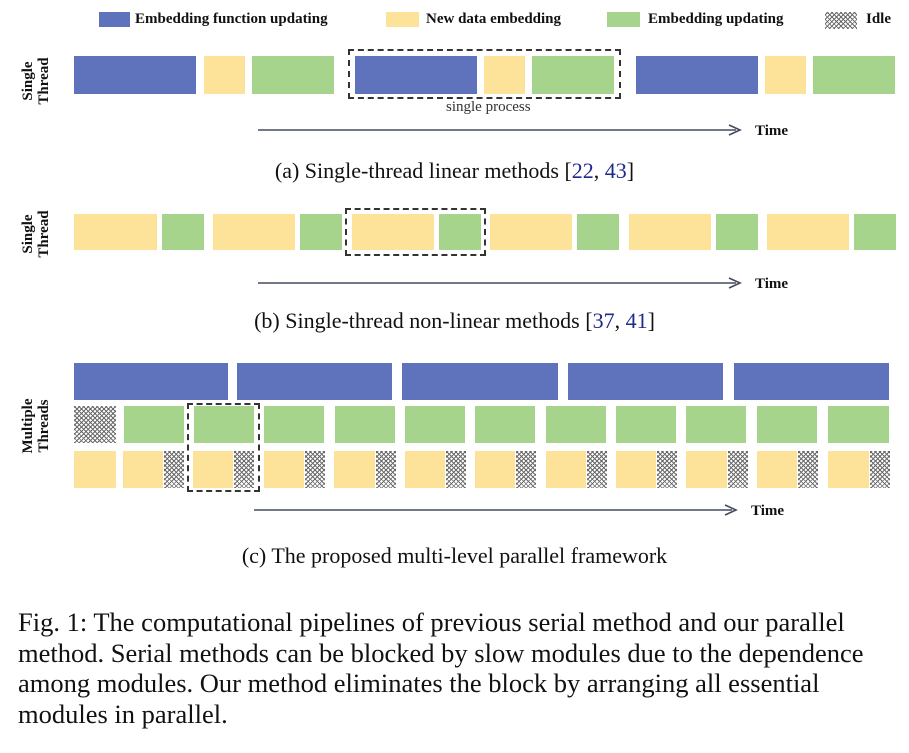 The width and height of the screenshot is (909, 753). Describe the element at coordinates (615, 170) in the screenshot. I see `citation-link: 43` at that location.